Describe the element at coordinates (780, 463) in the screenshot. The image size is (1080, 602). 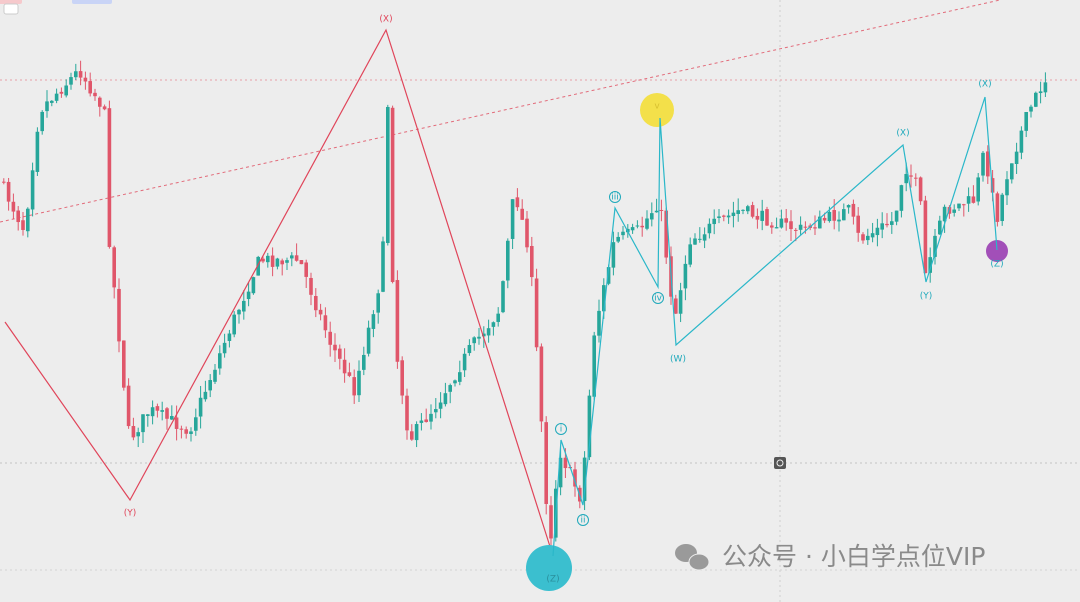
I see `crosshair-icon` at that location.